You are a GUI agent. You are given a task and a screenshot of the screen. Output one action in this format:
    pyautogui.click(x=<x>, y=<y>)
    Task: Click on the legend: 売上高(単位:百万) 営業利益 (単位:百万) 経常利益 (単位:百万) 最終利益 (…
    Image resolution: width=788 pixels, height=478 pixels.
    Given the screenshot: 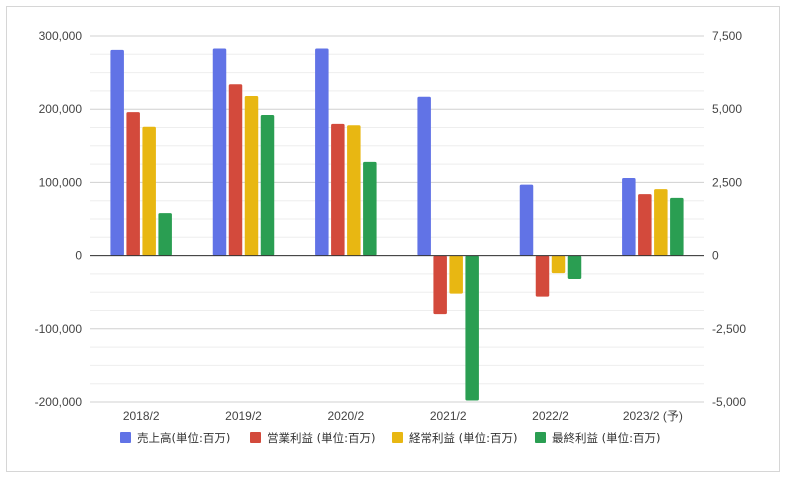 What is the action you would take?
    pyautogui.click(x=390, y=438)
    